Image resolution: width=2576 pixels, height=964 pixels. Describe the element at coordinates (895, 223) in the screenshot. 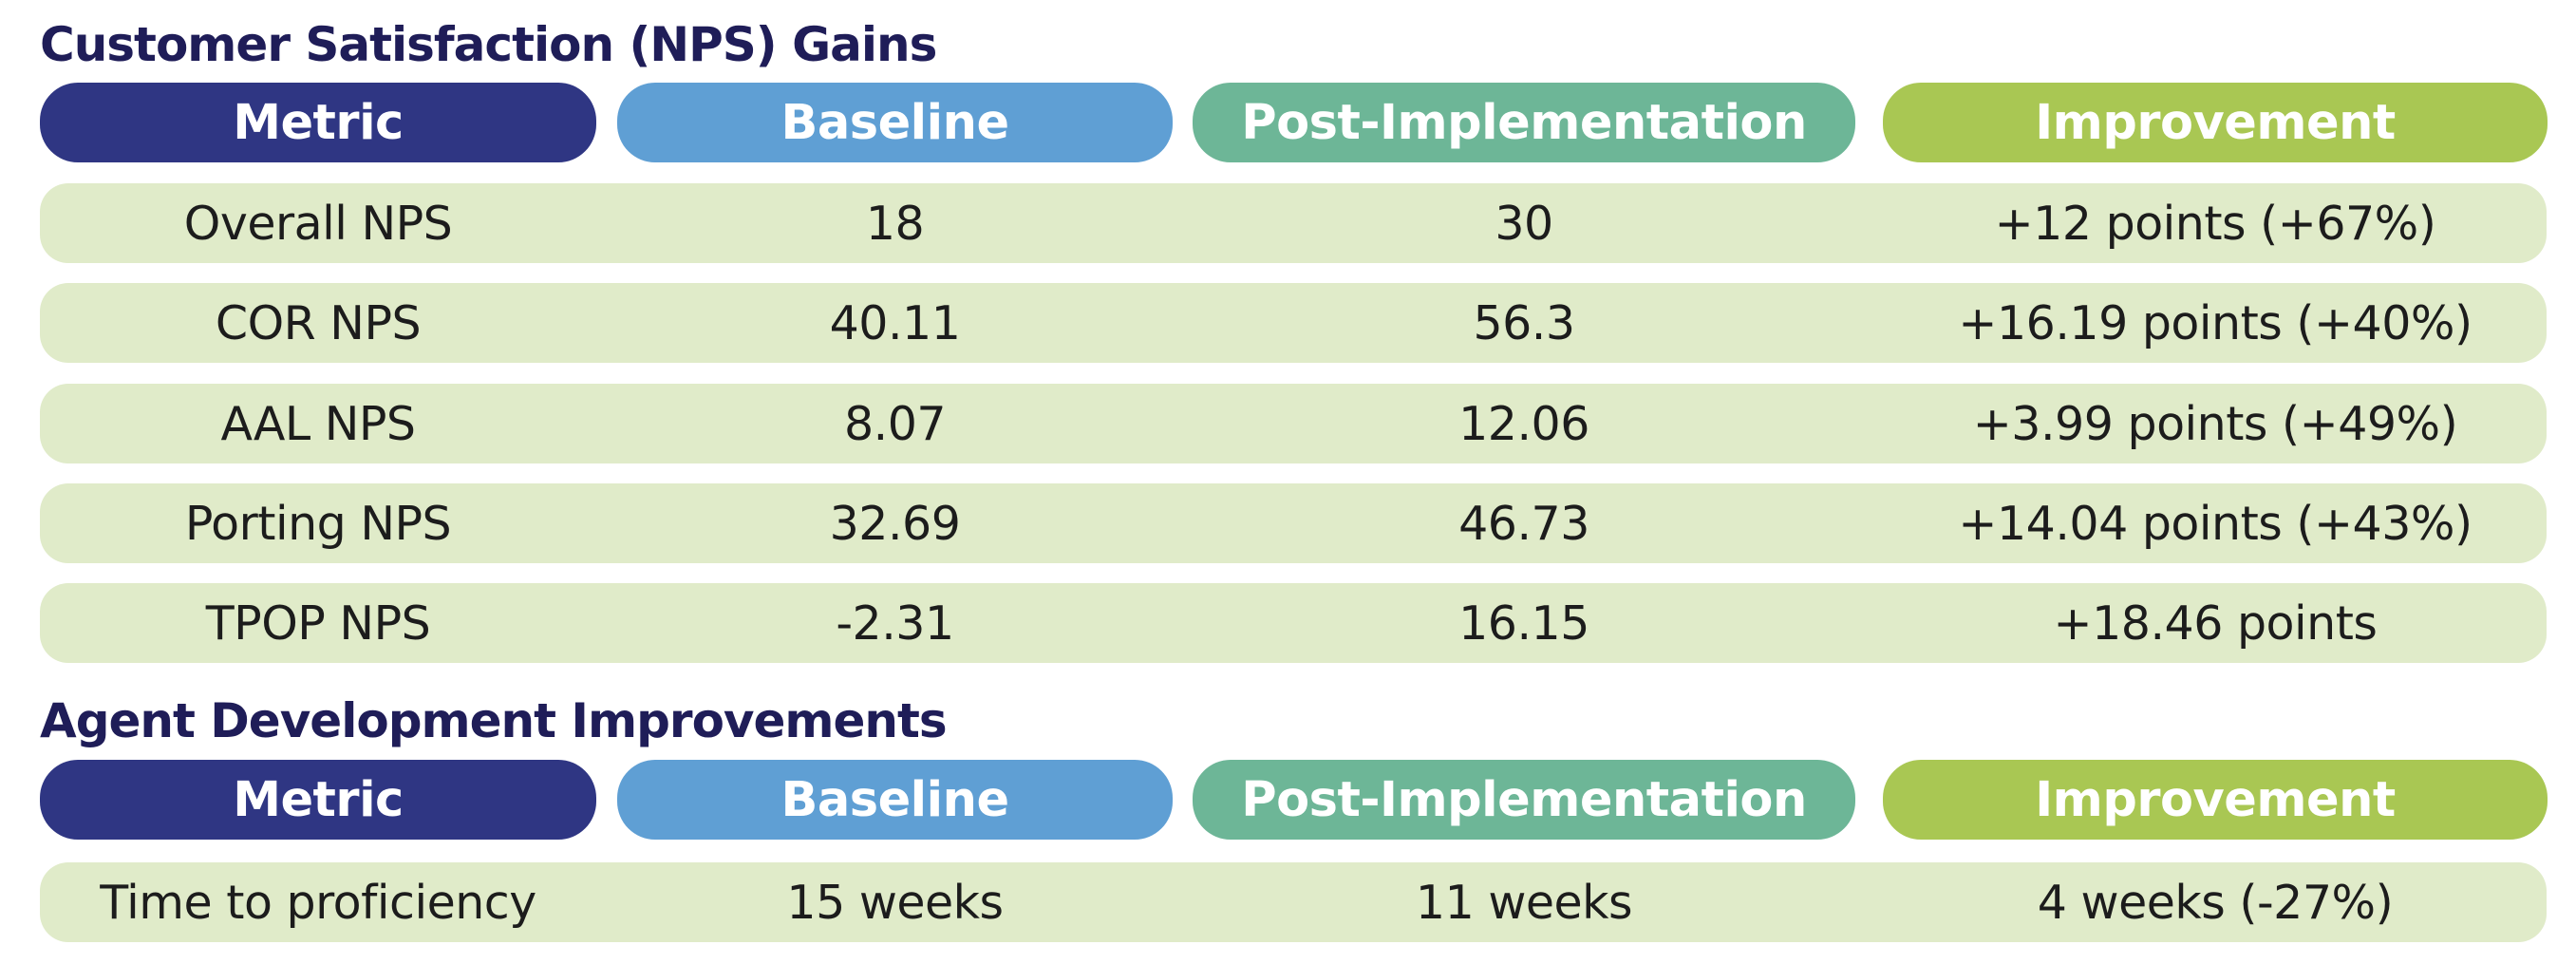

I see `baseline-cell: 18` at that location.